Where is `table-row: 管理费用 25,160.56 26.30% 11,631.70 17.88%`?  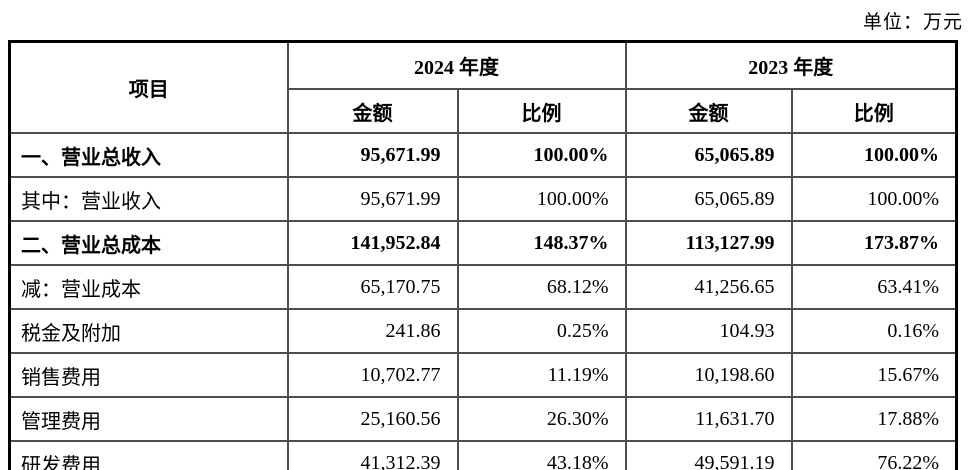
table-row: 管理费用 25,160.56 26.30% 11,631.70 17.88% is located at coordinates (483, 419).